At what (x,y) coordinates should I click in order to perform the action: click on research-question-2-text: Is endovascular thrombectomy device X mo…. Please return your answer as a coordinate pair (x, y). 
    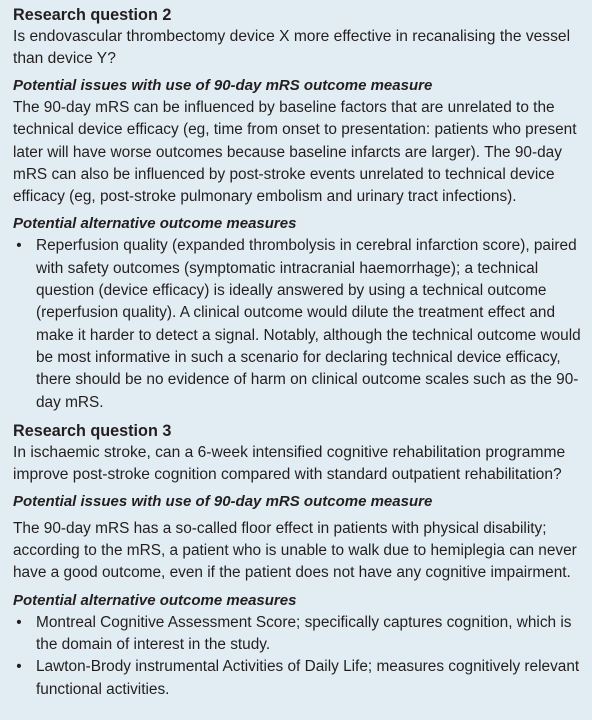
    Looking at the image, I should click on (292, 47).